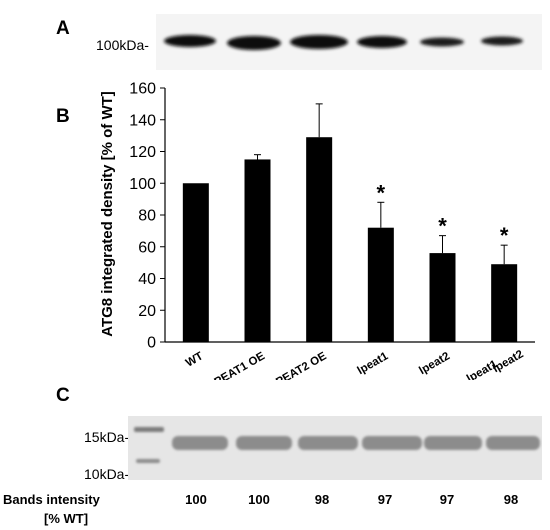  I want to click on x-category-label: WT, so click(194, 359).